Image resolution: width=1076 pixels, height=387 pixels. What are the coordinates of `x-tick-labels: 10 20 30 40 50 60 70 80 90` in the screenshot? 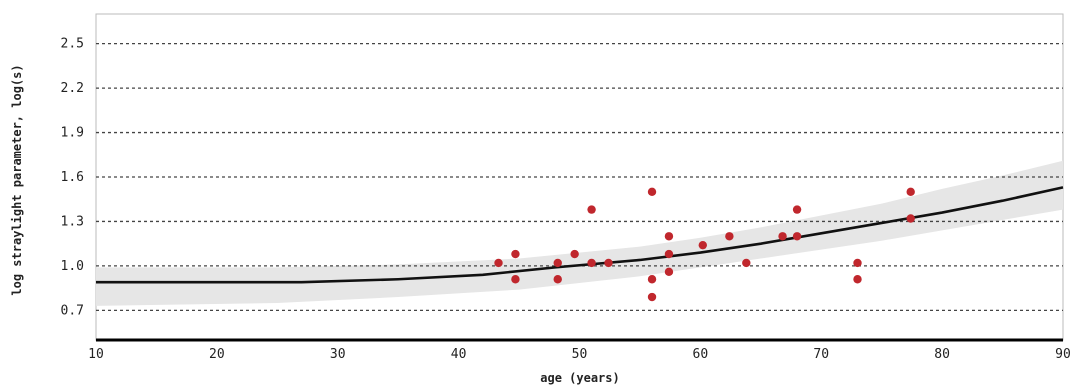 It's located at (579, 354).